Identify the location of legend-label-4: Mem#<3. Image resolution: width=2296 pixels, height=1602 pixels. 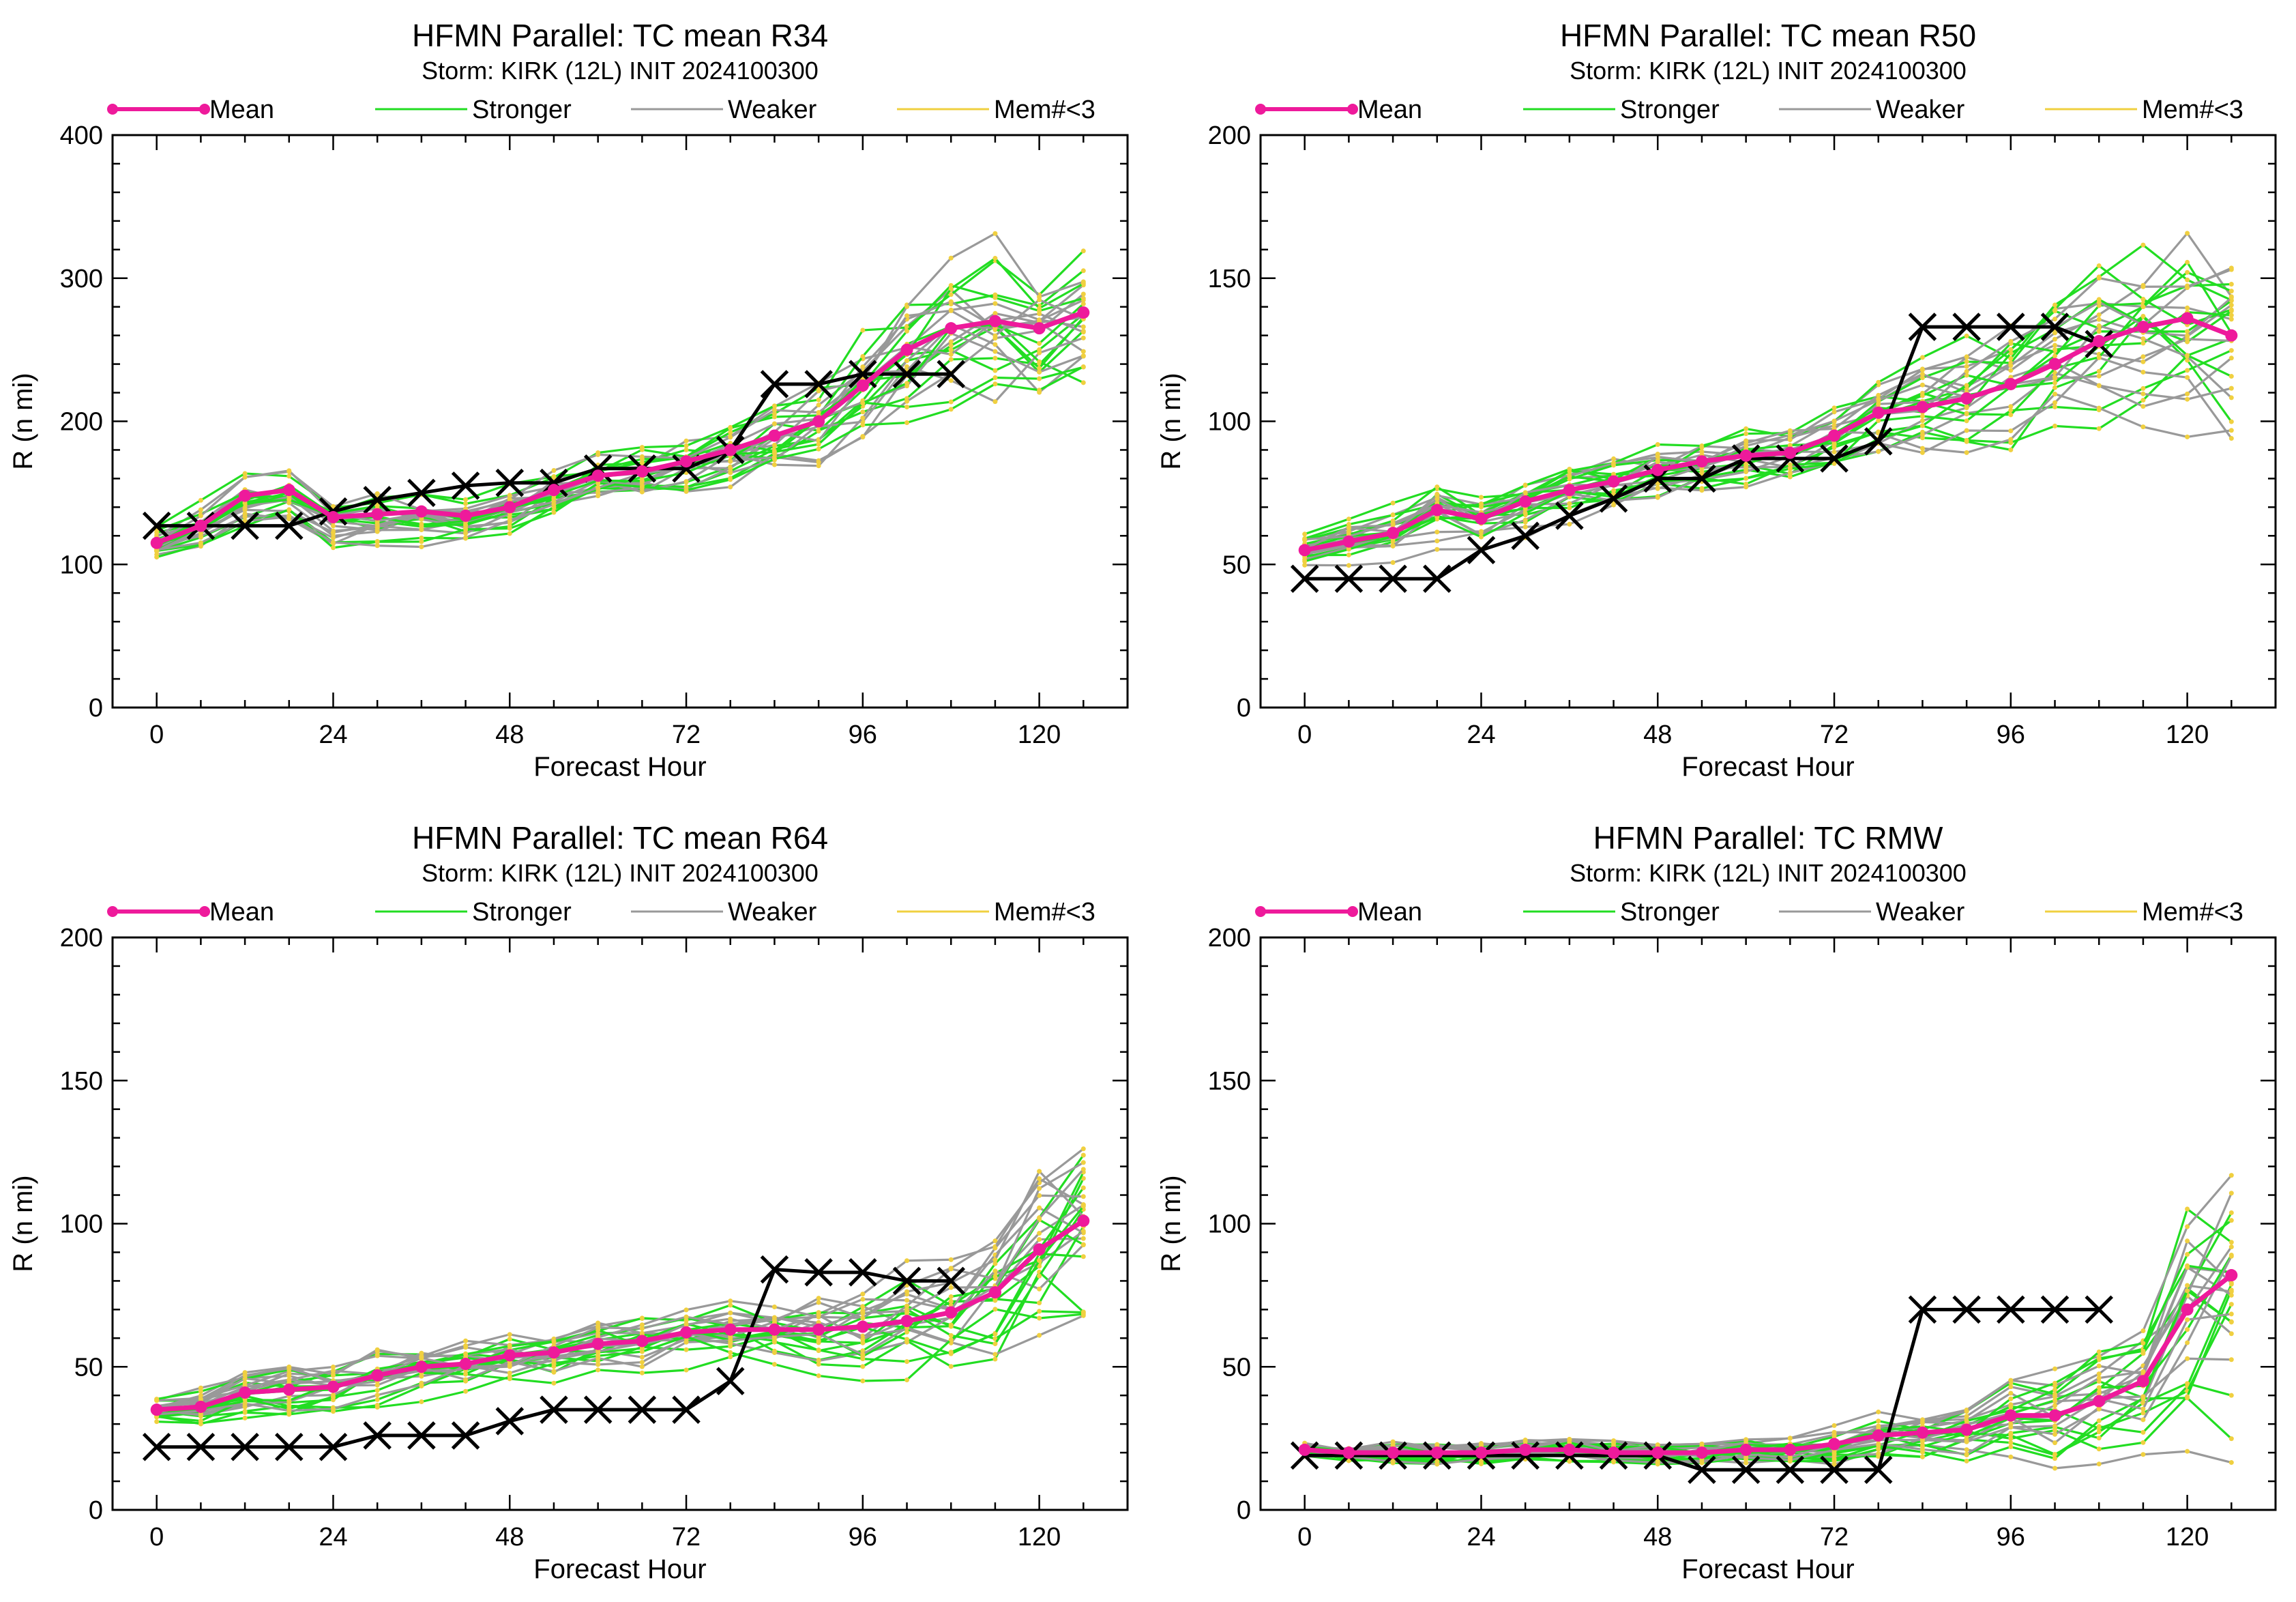
(1044, 912).